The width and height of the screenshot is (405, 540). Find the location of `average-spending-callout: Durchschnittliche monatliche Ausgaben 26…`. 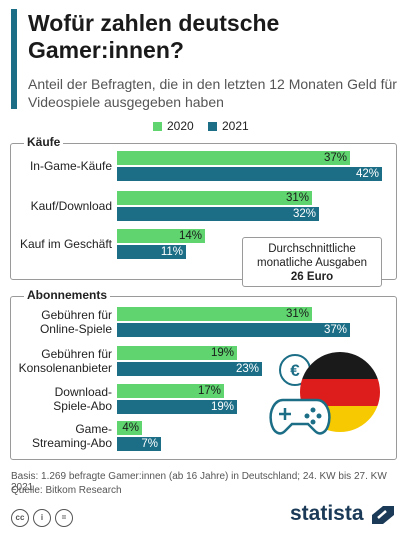

average-spending-callout: Durchschnittliche monatliche Ausgaben 26… is located at coordinates (312, 262).